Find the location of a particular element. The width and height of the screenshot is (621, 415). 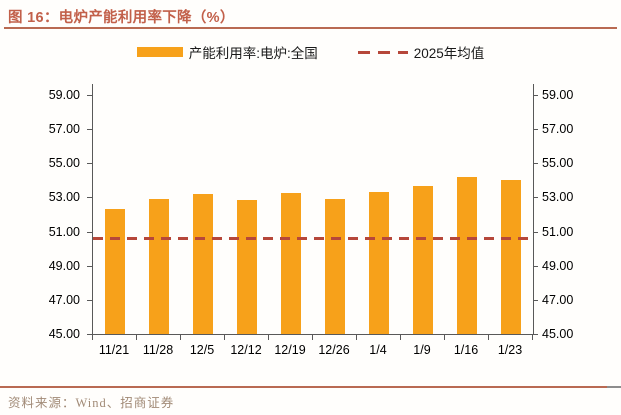

title-divider is located at coordinates (310, 28).